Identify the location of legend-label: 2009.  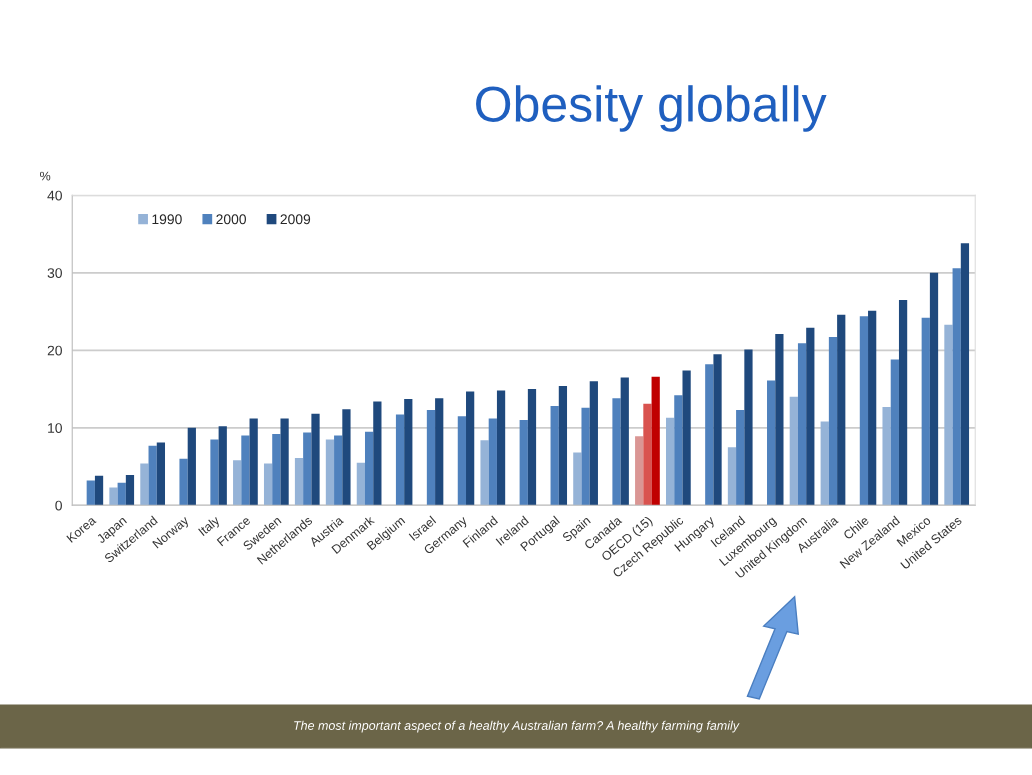
(295, 219).